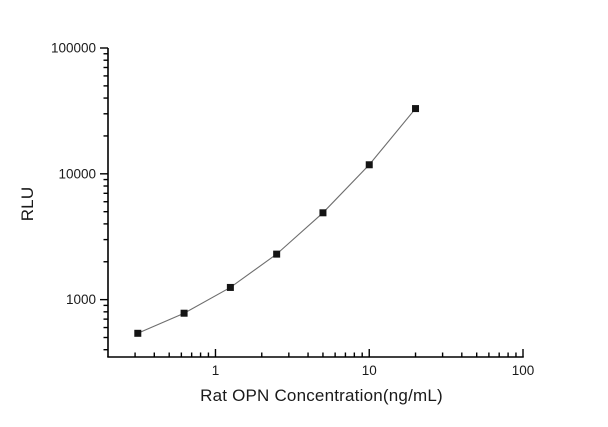 The width and height of the screenshot is (608, 427). I want to click on y-tick-label: 1000, so click(81, 299).